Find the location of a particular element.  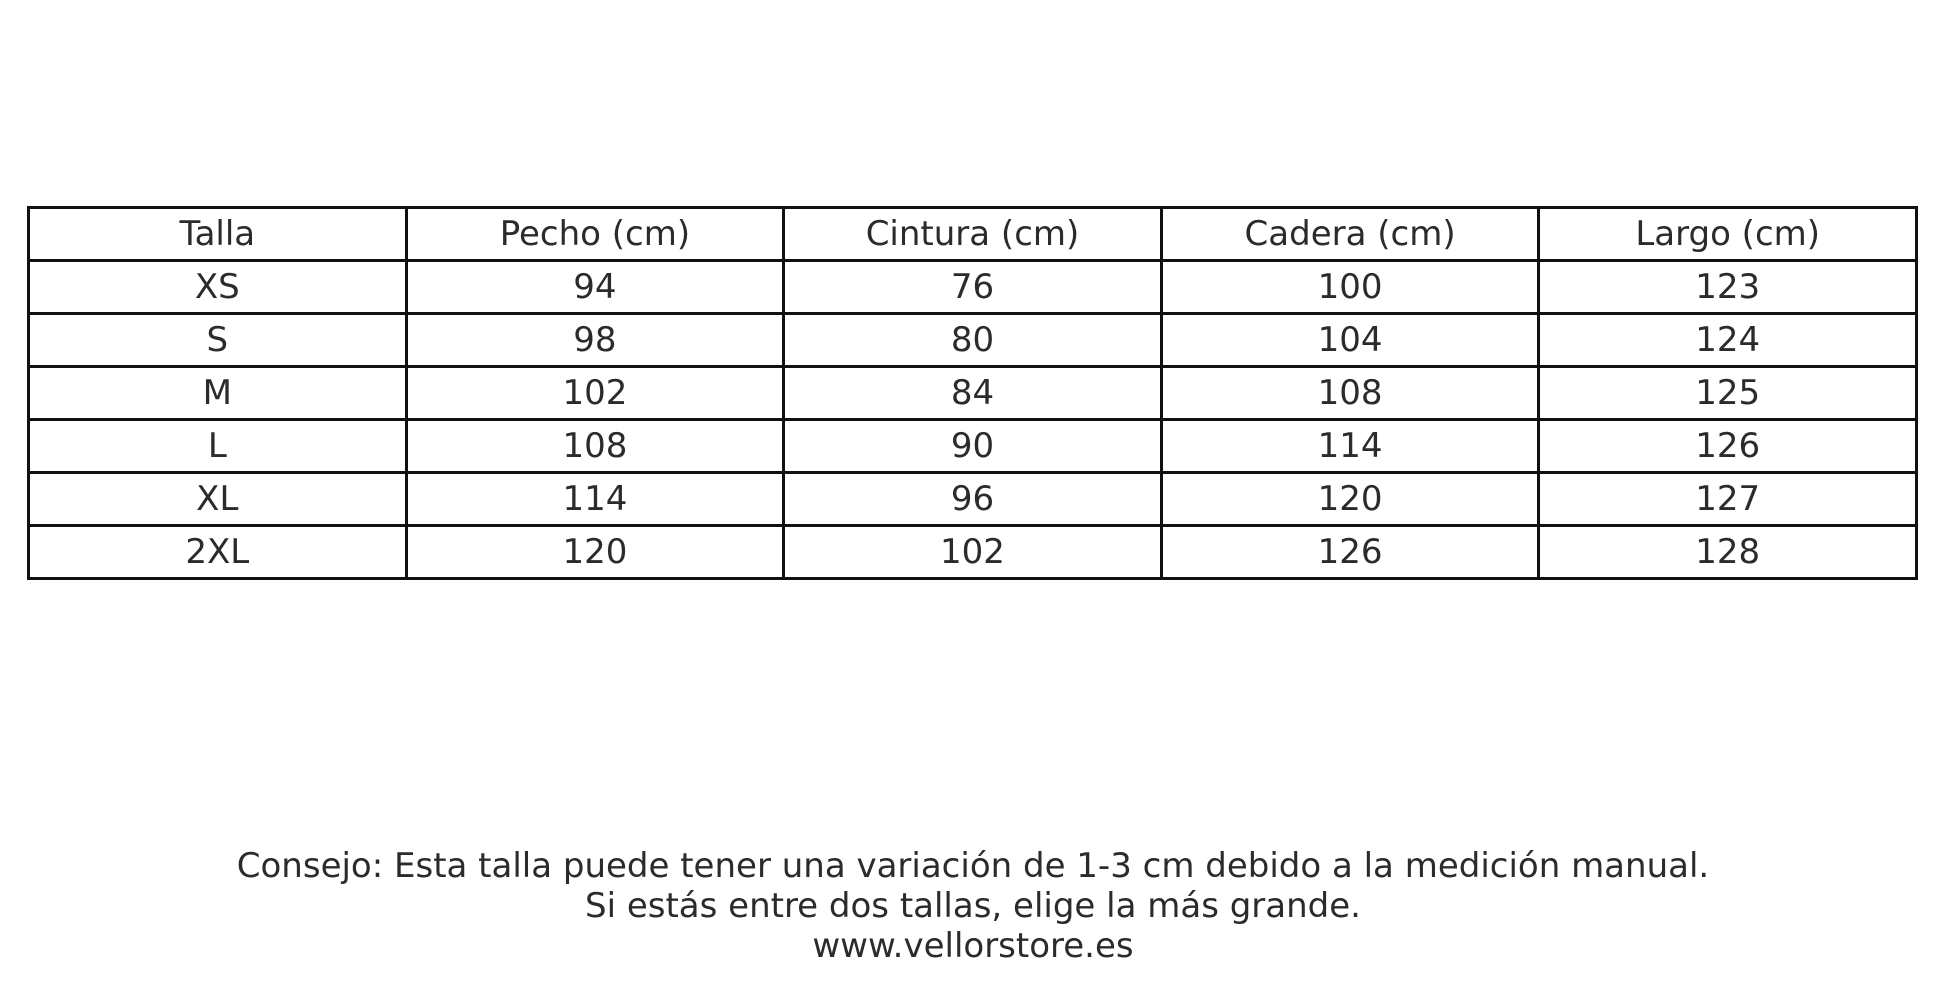

table-cell: M is located at coordinates (217, 393).